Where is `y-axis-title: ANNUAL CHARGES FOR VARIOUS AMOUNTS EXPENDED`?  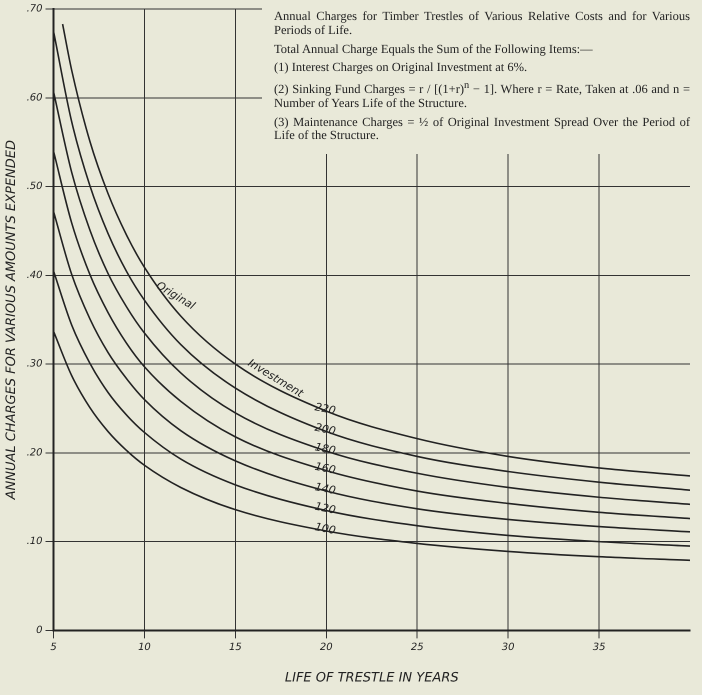
y-axis-title: ANNUAL CHARGES FOR VARIOUS AMOUNTS EXPENDED is located at coordinates (12, 320).